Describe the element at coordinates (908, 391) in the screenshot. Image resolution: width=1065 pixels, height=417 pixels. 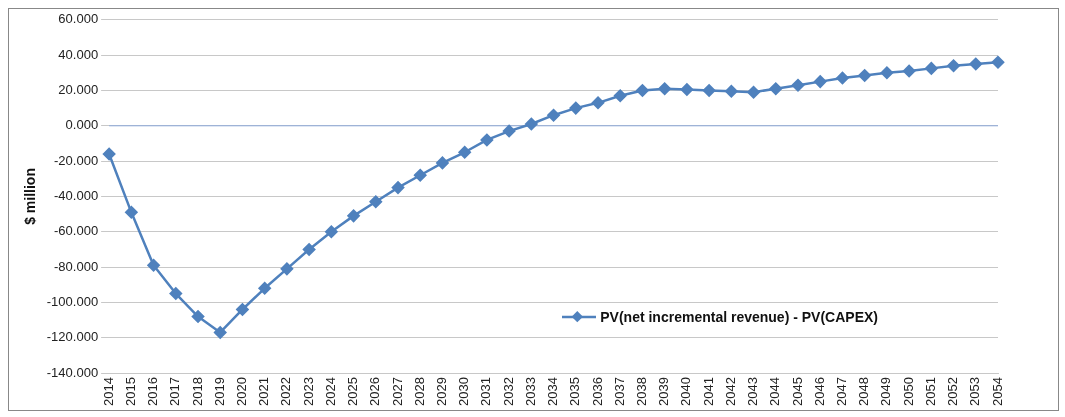
I see `x-tick-label: 2050` at that location.